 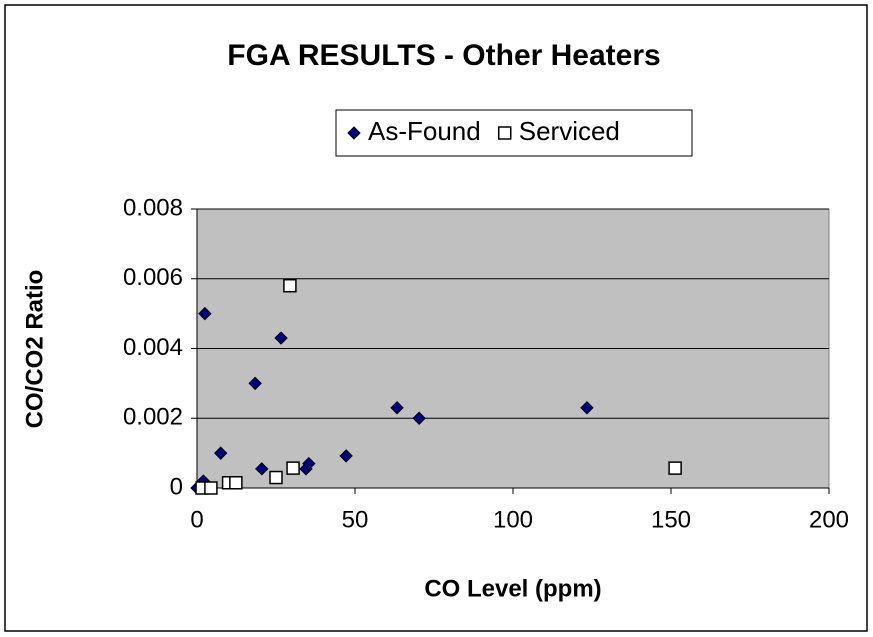 I want to click on legend-label: As-Found, so click(x=424, y=131).